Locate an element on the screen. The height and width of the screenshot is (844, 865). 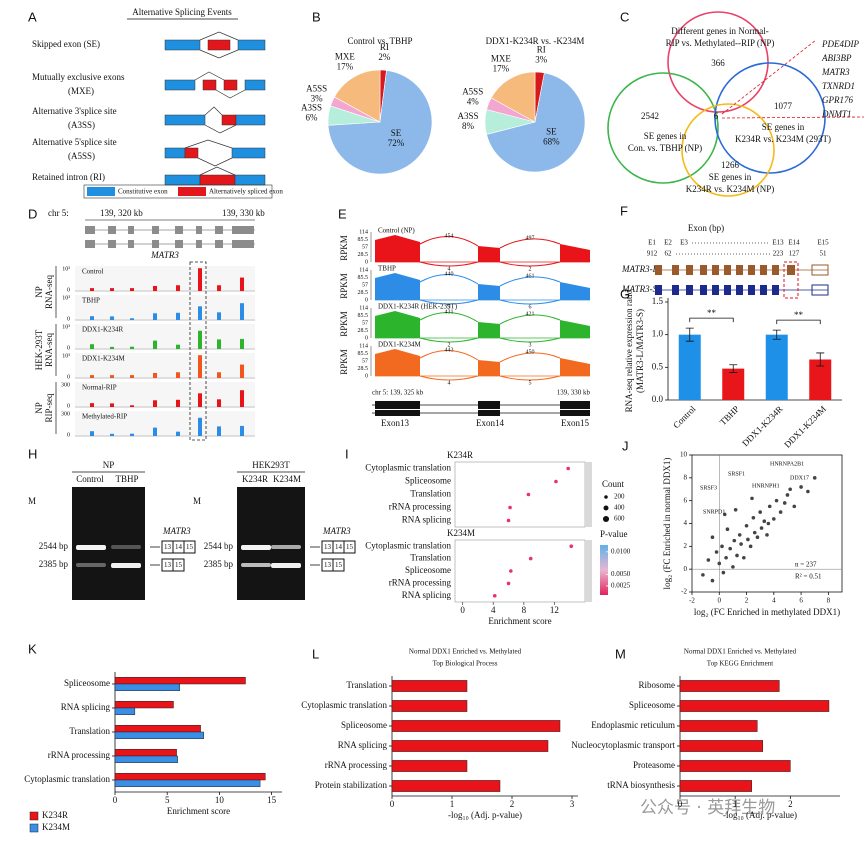
panel-letter: L is located at coordinates (315, 653).